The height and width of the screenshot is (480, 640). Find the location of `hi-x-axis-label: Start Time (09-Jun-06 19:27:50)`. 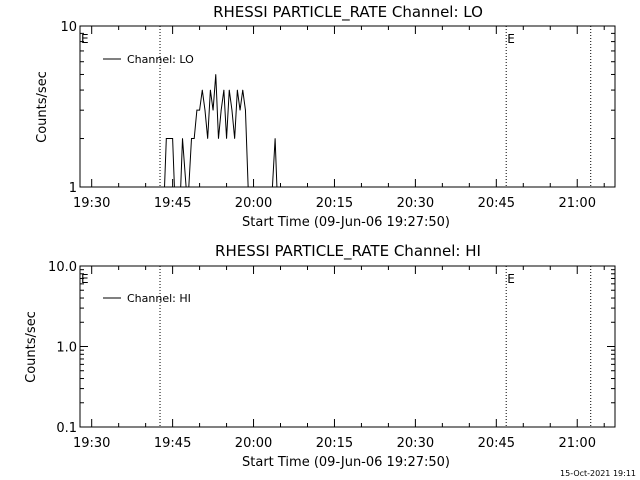

hi-x-axis-label: Start Time (09-Jun-06 19:27:50) is located at coordinates (346, 462).